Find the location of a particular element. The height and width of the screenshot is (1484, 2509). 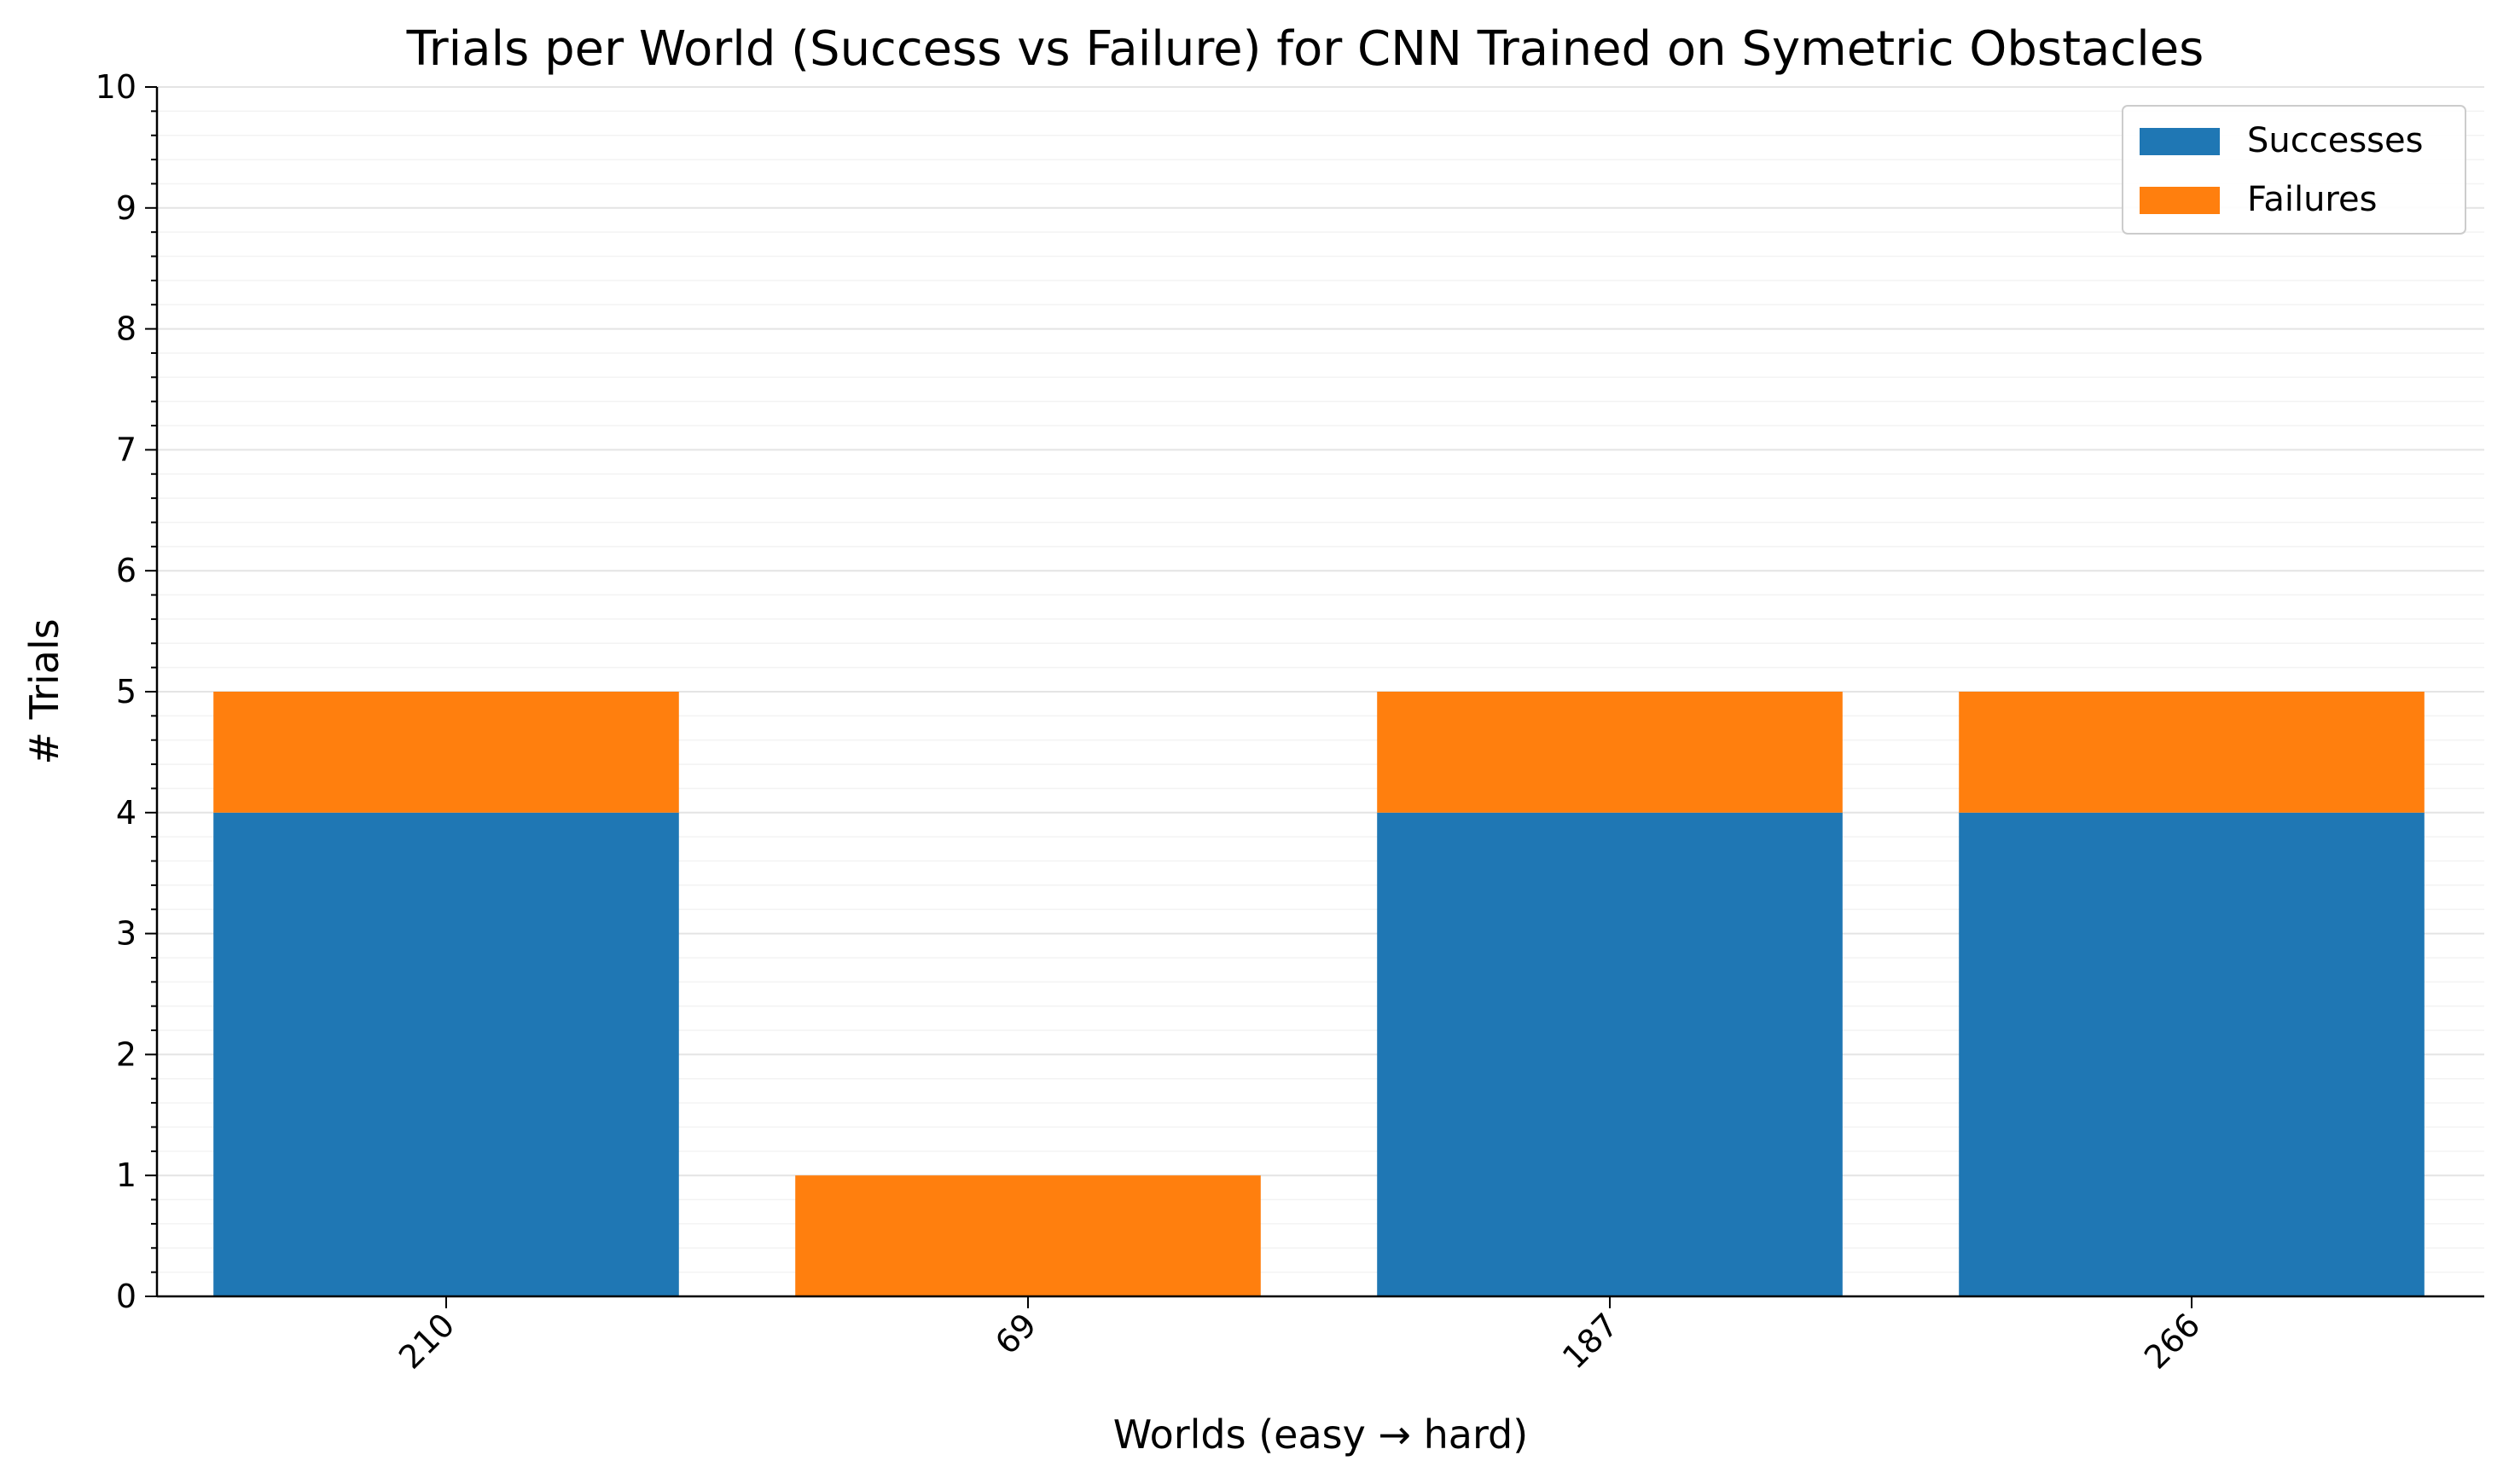

y-tick-label: 2 is located at coordinates (126, 1054).